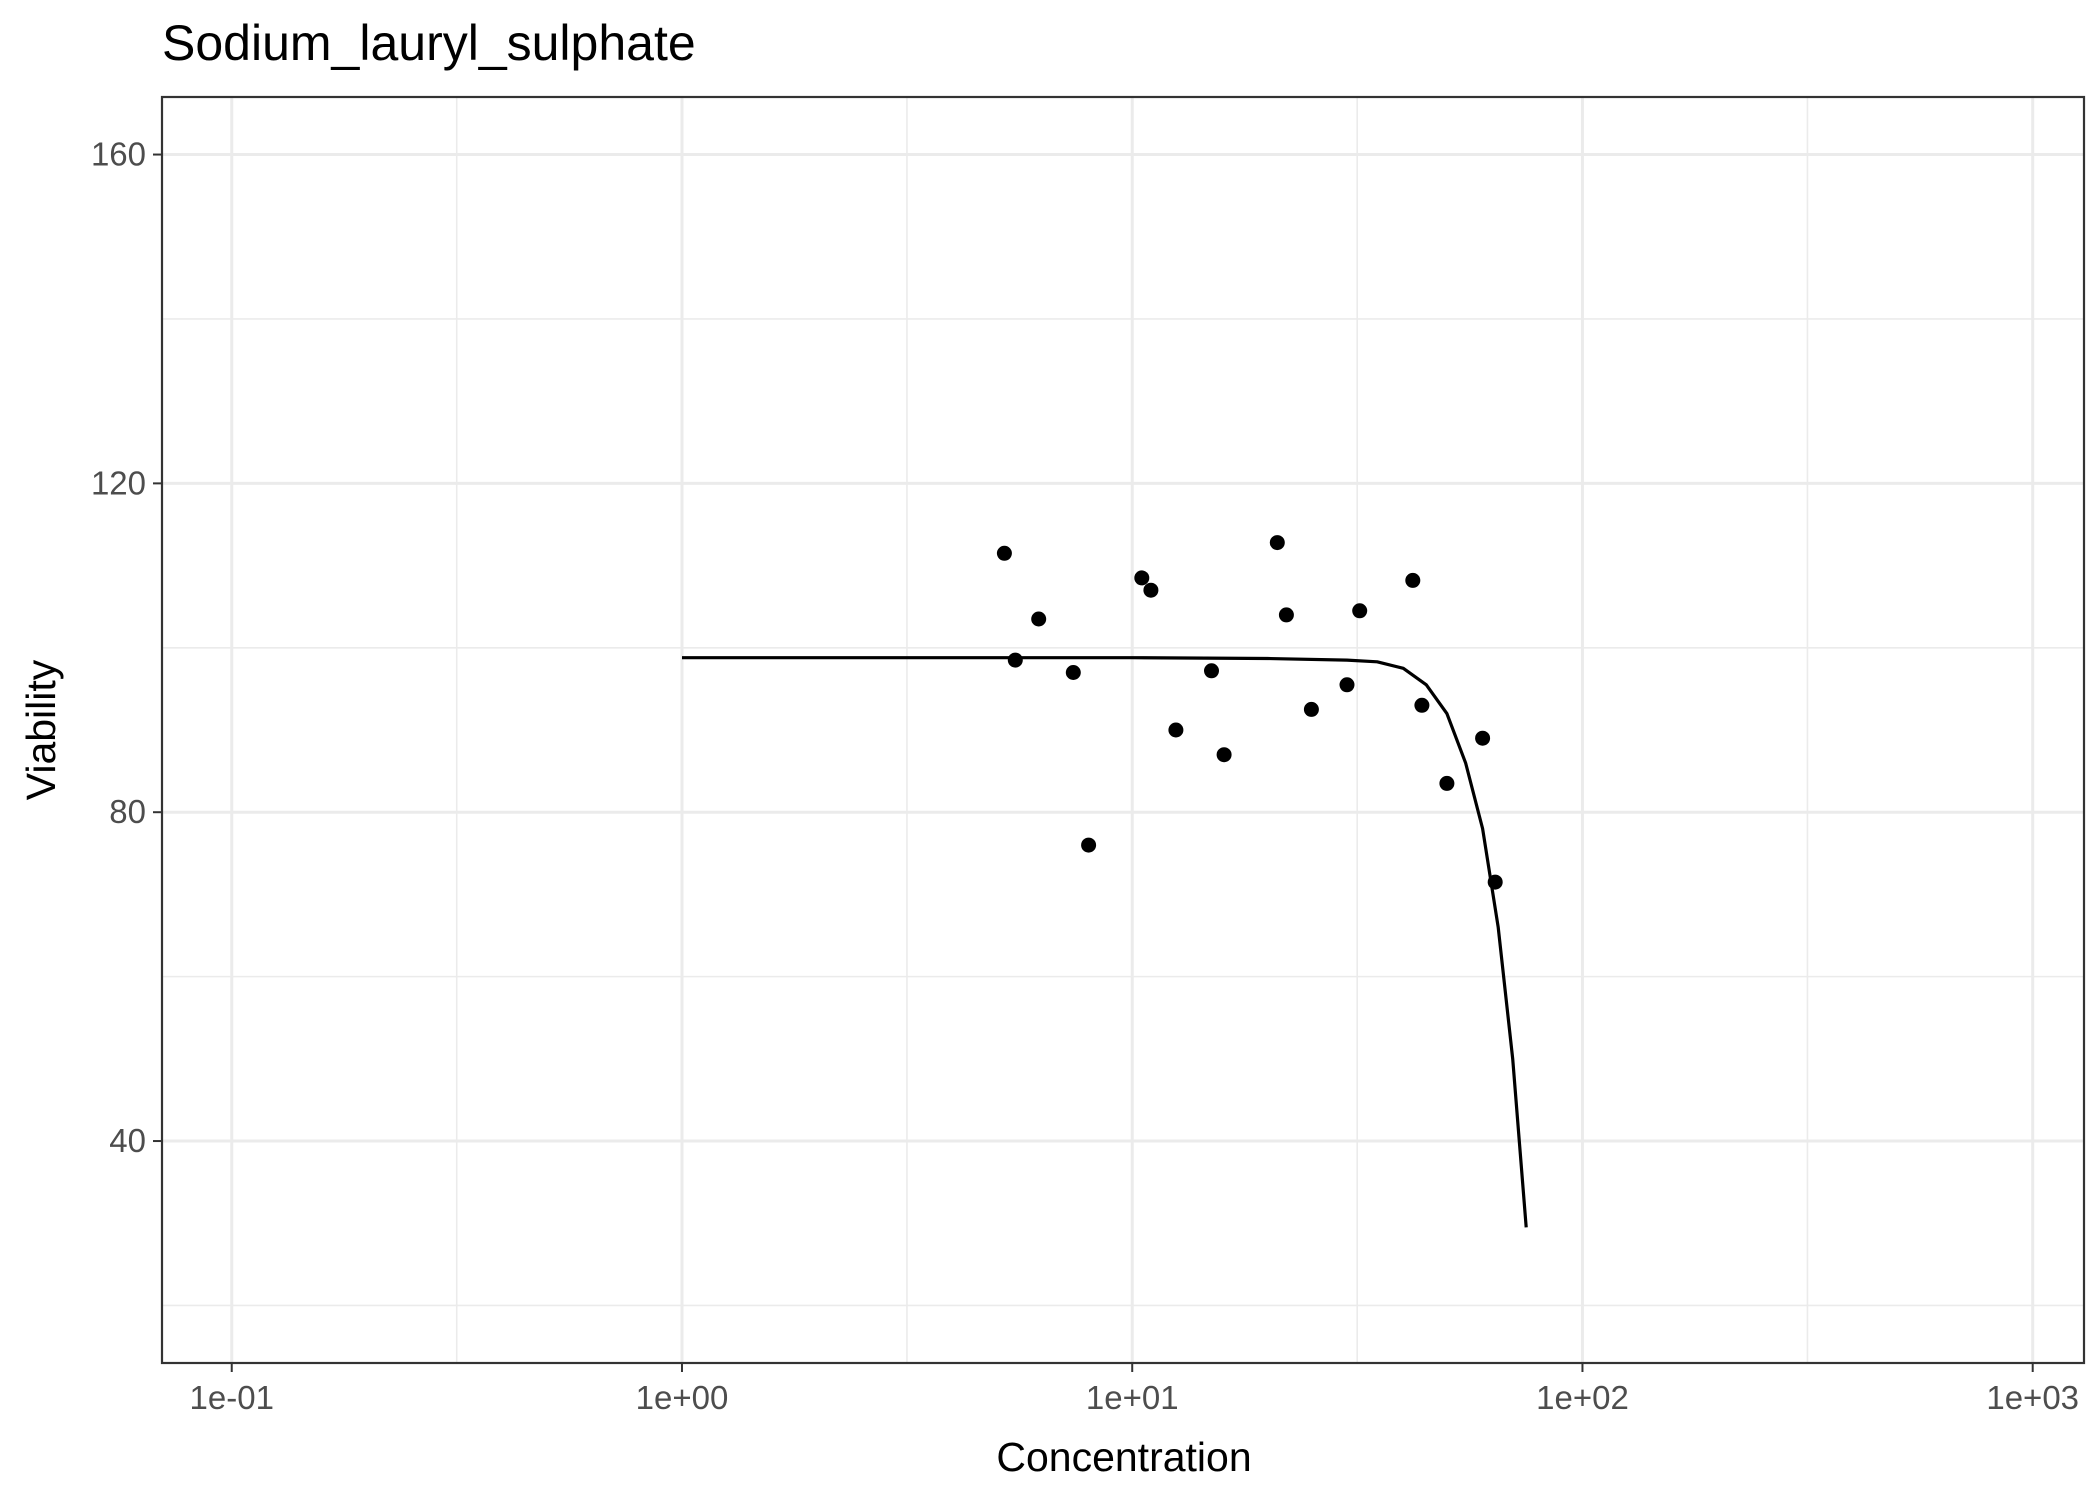 This screenshot has width=2100, height=1499. I want to click on x-tick-label: 1e+03, so click(2032, 1397).